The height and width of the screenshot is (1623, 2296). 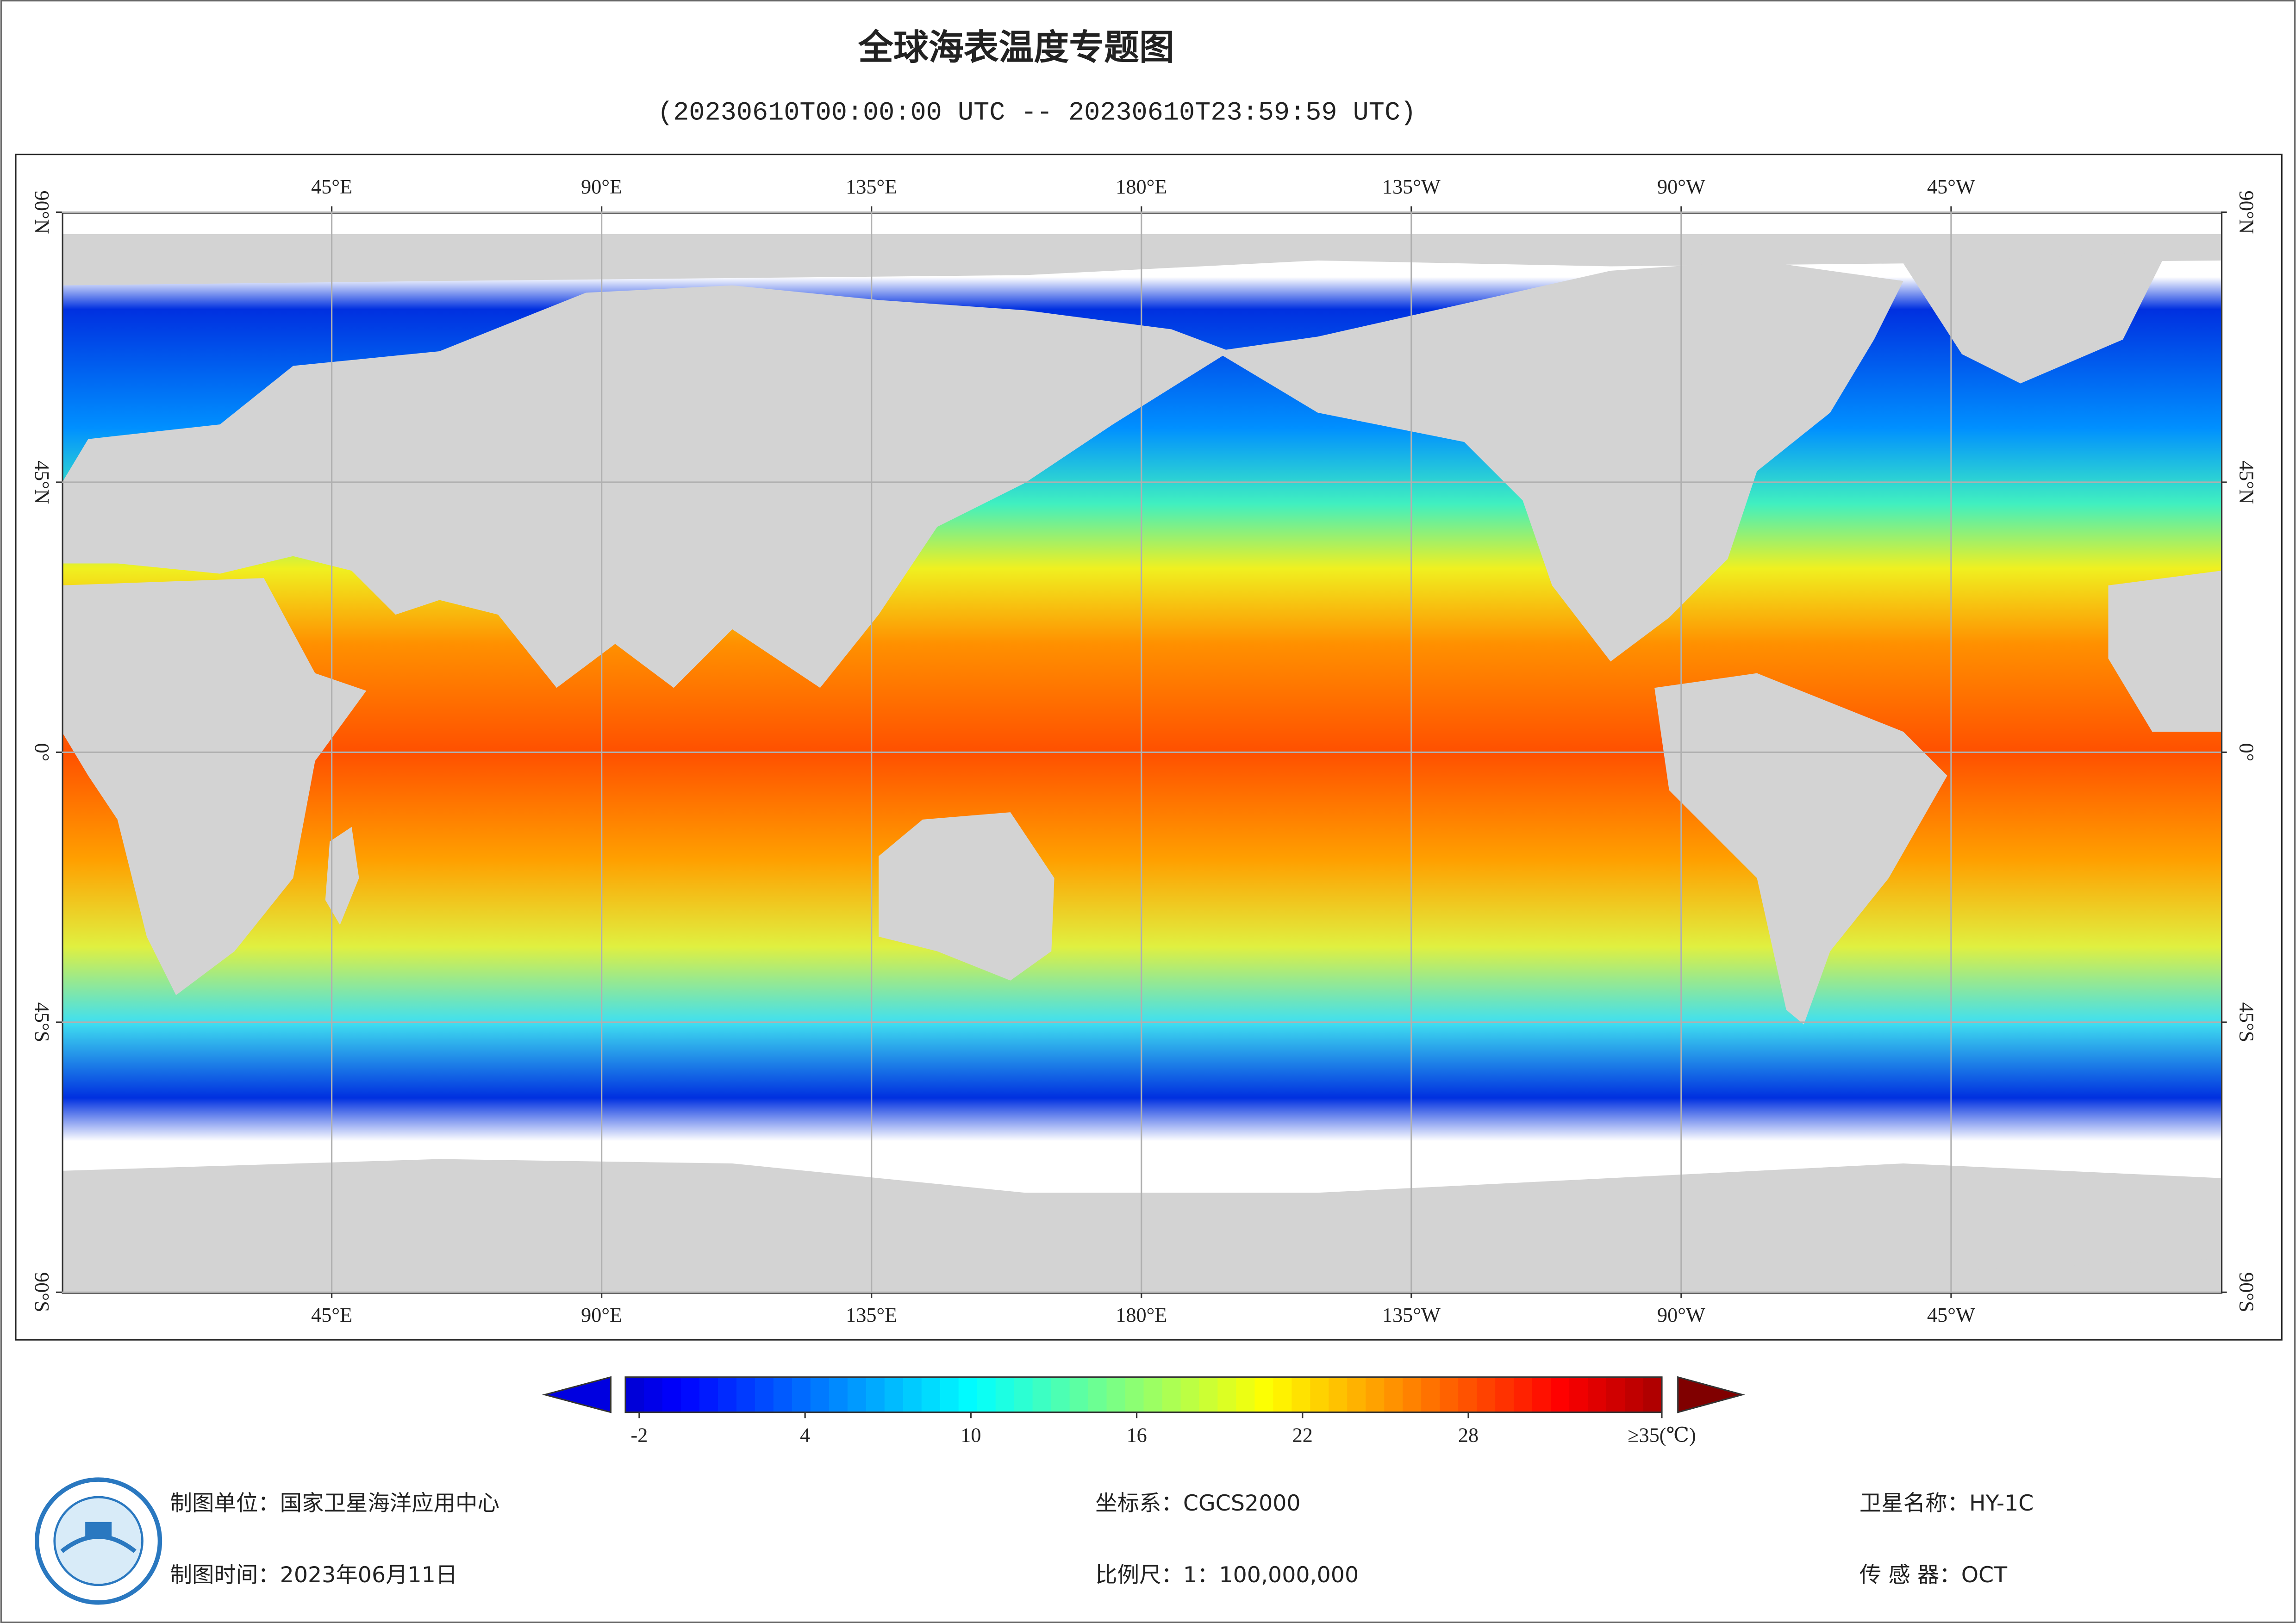 I want to click on colorbar-label: 22, so click(x=1302, y=1435).